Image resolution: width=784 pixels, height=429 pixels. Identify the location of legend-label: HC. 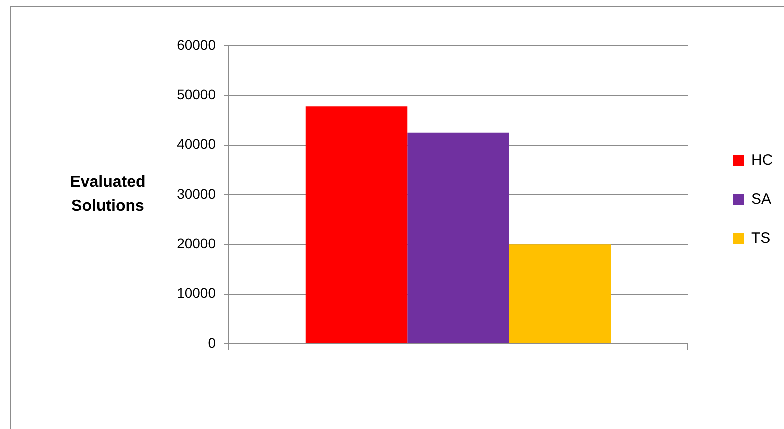
(763, 161).